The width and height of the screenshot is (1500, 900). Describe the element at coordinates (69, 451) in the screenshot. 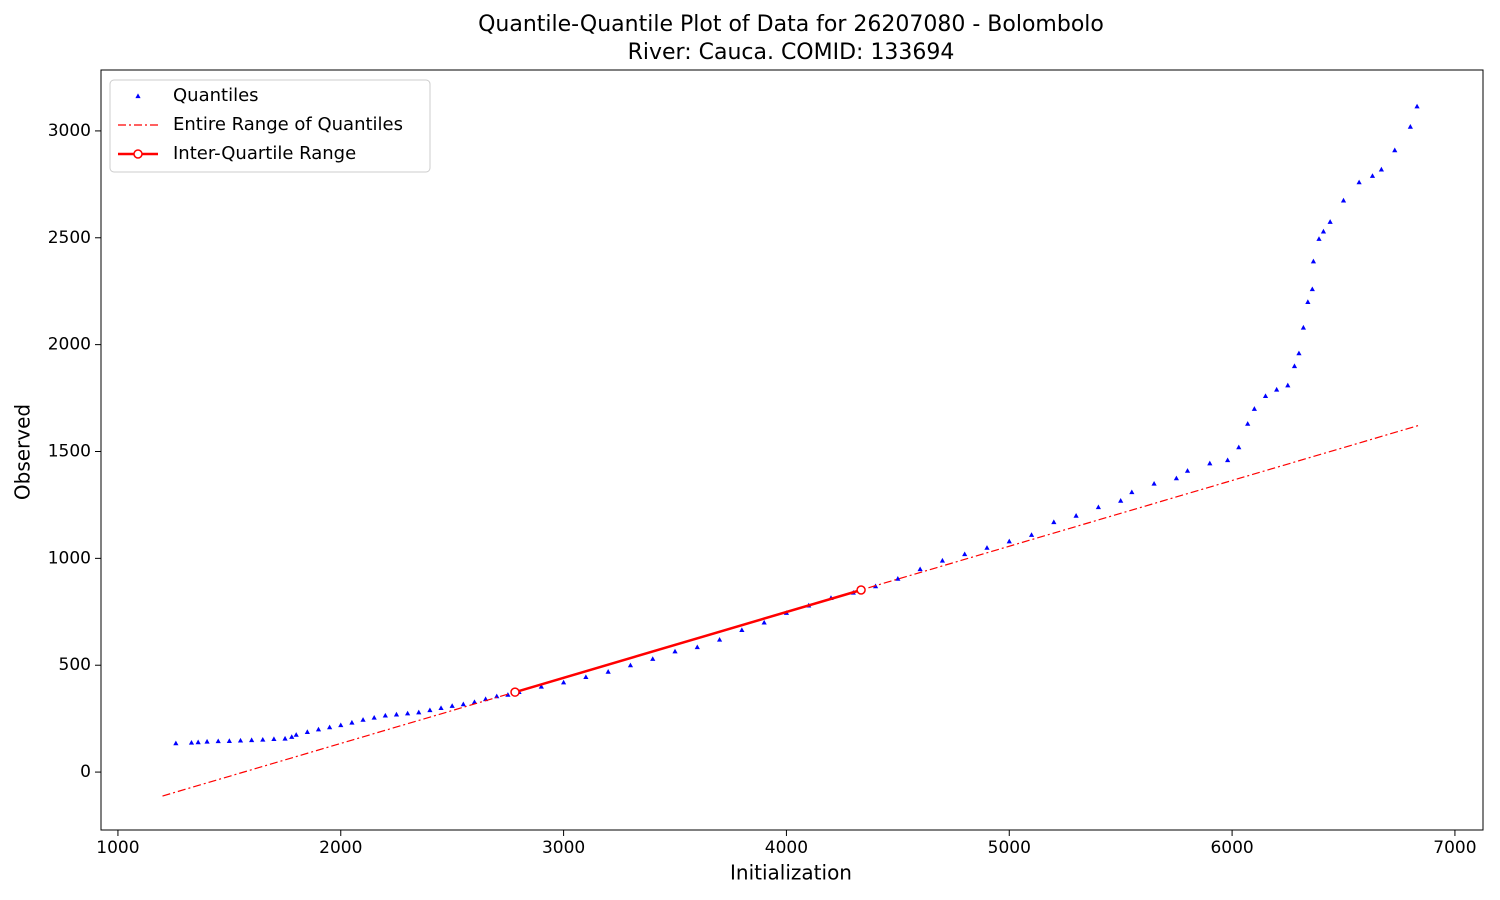

I see `y-tick-label: 1500` at that location.